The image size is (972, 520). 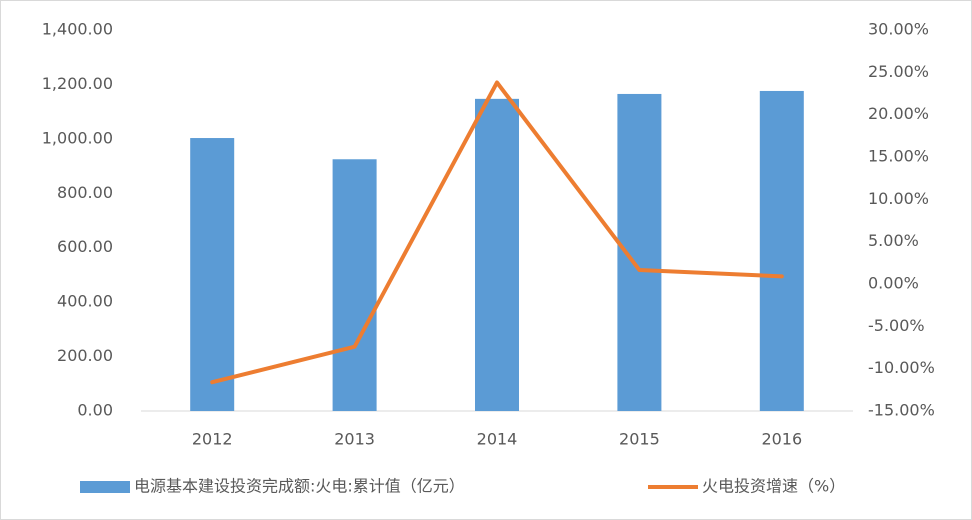 What do you see at coordinates (898, 198) in the screenshot?
I see `y2-tick-label: 10.00%` at bounding box center [898, 198].